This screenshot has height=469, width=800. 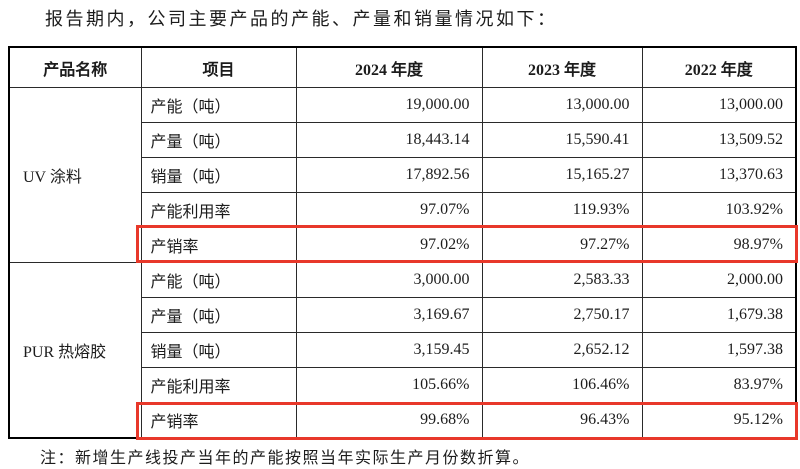 I want to click on value-2022: 1,597.38, so click(x=719, y=350).